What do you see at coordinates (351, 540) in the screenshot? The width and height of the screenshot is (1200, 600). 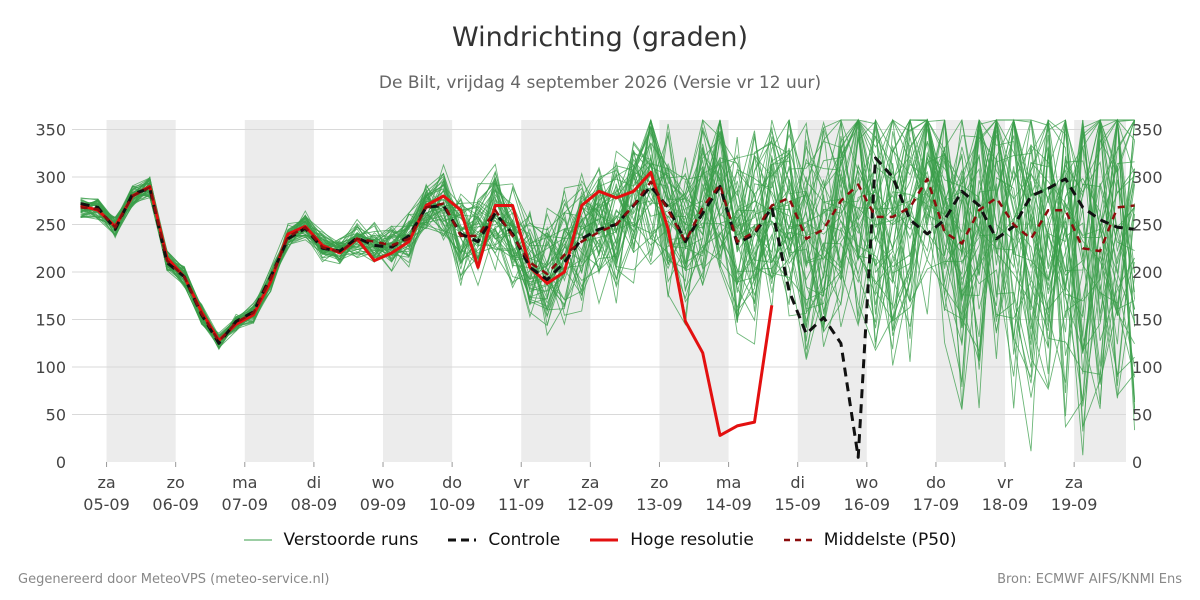 I see `legend-label-ensemble: Verstoorde runs` at bounding box center [351, 540].